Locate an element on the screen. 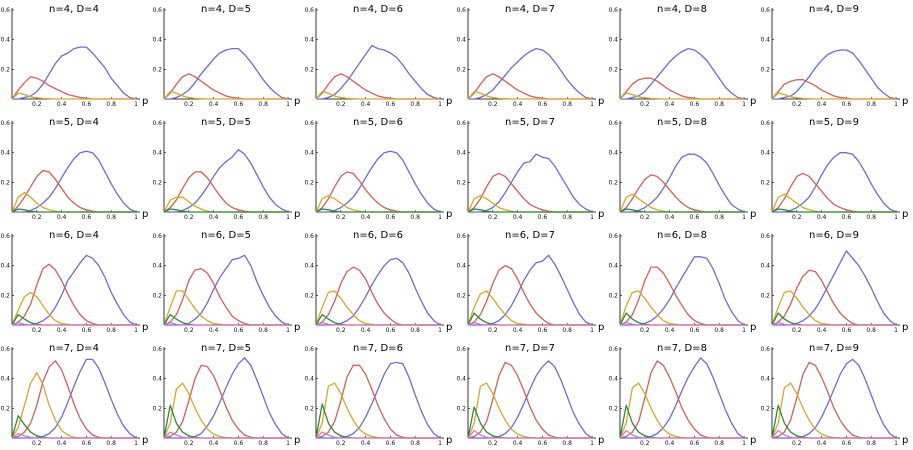 This screenshot has width=913, height=450. panel: n=7, D=5 0.2 0.4 0.6 0.2 0.4 0.6 0.8 1 p is located at coordinates (226, 395).